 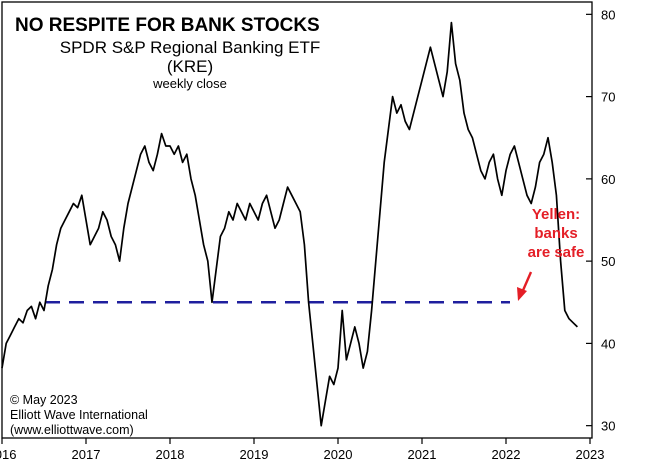 What do you see at coordinates (556, 252) in the screenshot?
I see `annotation-line-3: are safe` at bounding box center [556, 252].